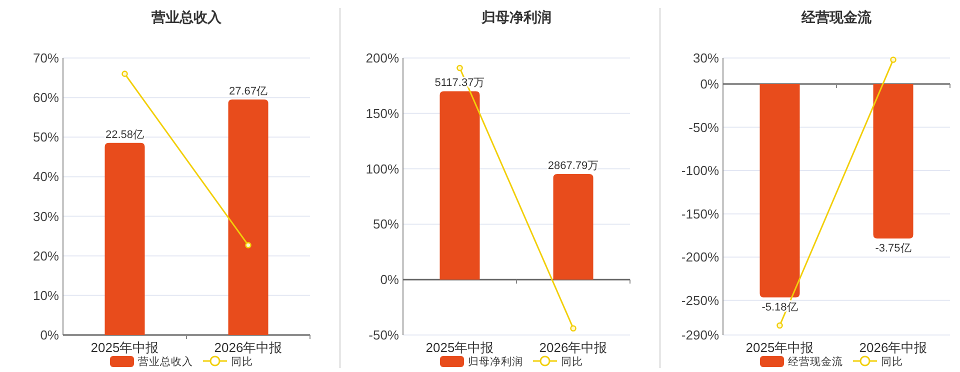 This screenshot has width=960, height=372. Describe the element at coordinates (516, 17) in the screenshot. I see `chart-title: 归母净利润` at that location.